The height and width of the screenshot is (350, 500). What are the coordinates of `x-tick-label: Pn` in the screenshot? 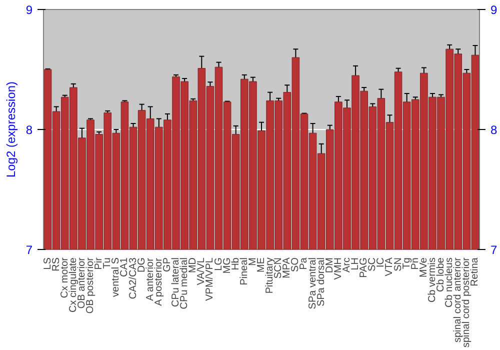 It's located at (415, 263).